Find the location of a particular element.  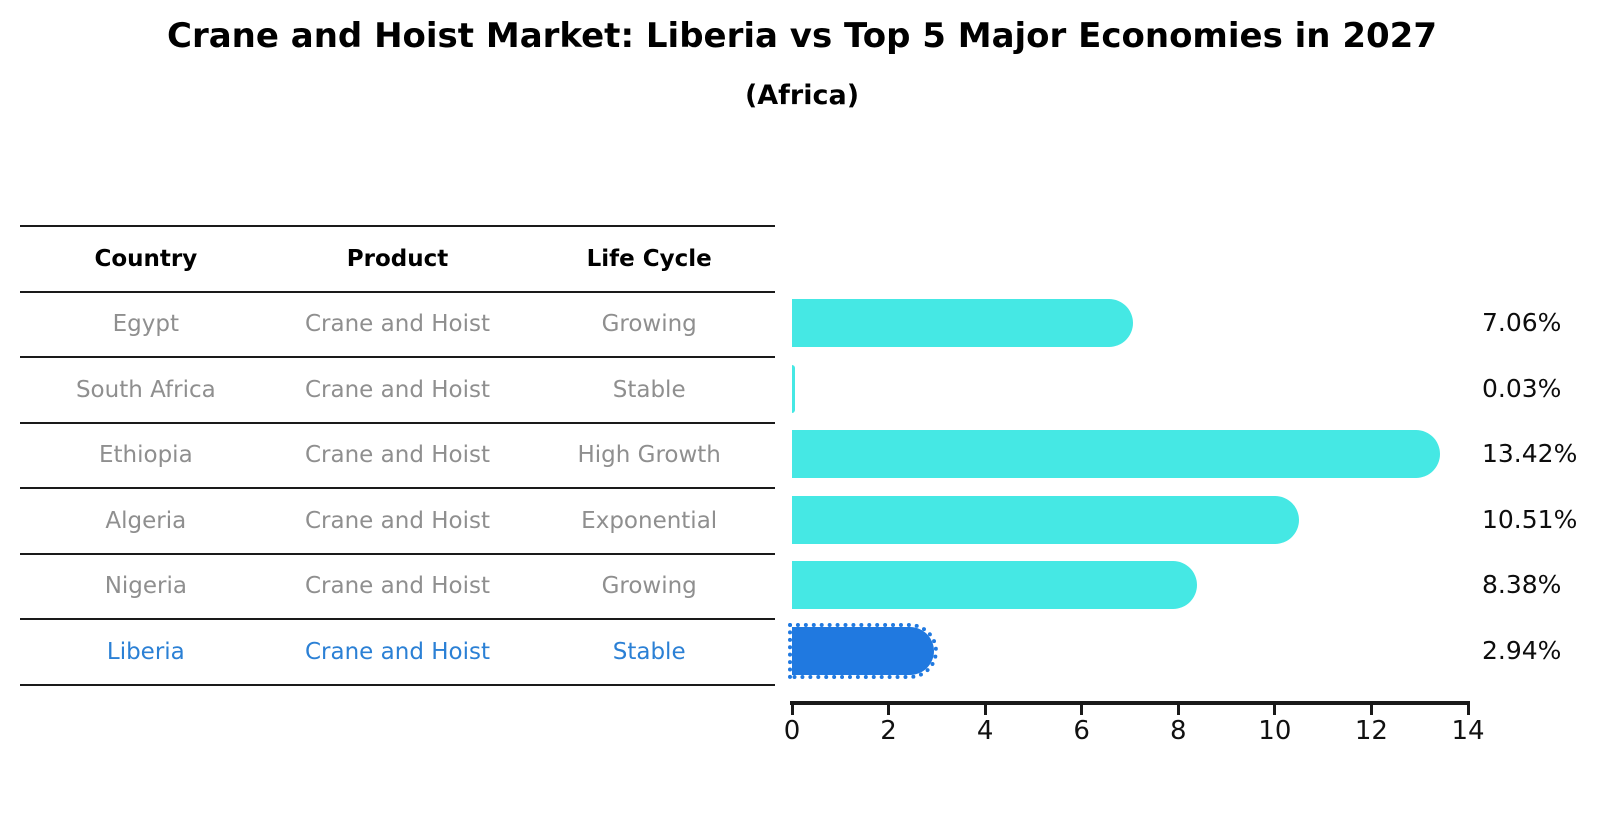

column-header-lifecycle: Life Cycle is located at coordinates (649, 258).